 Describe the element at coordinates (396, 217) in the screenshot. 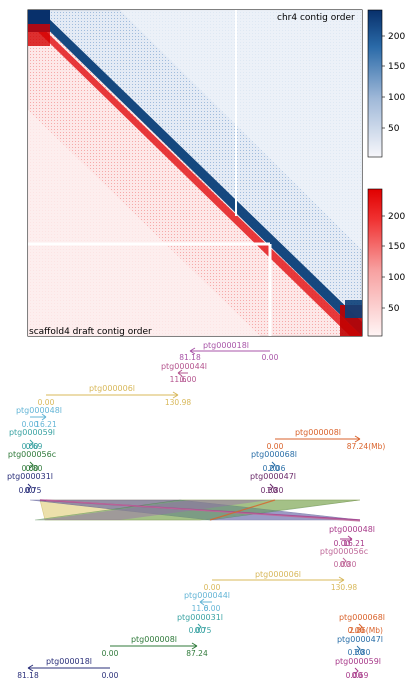

I see `red-tick: 200` at that location.